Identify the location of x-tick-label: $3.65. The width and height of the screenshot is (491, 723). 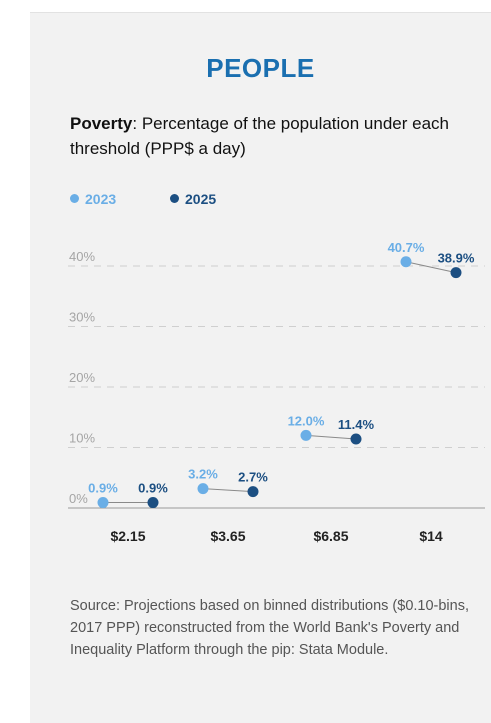
(227, 536).